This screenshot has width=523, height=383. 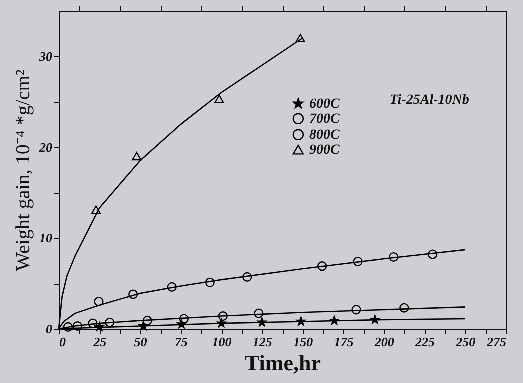 I want to click on y-tick-label: 30, so click(x=45, y=56).